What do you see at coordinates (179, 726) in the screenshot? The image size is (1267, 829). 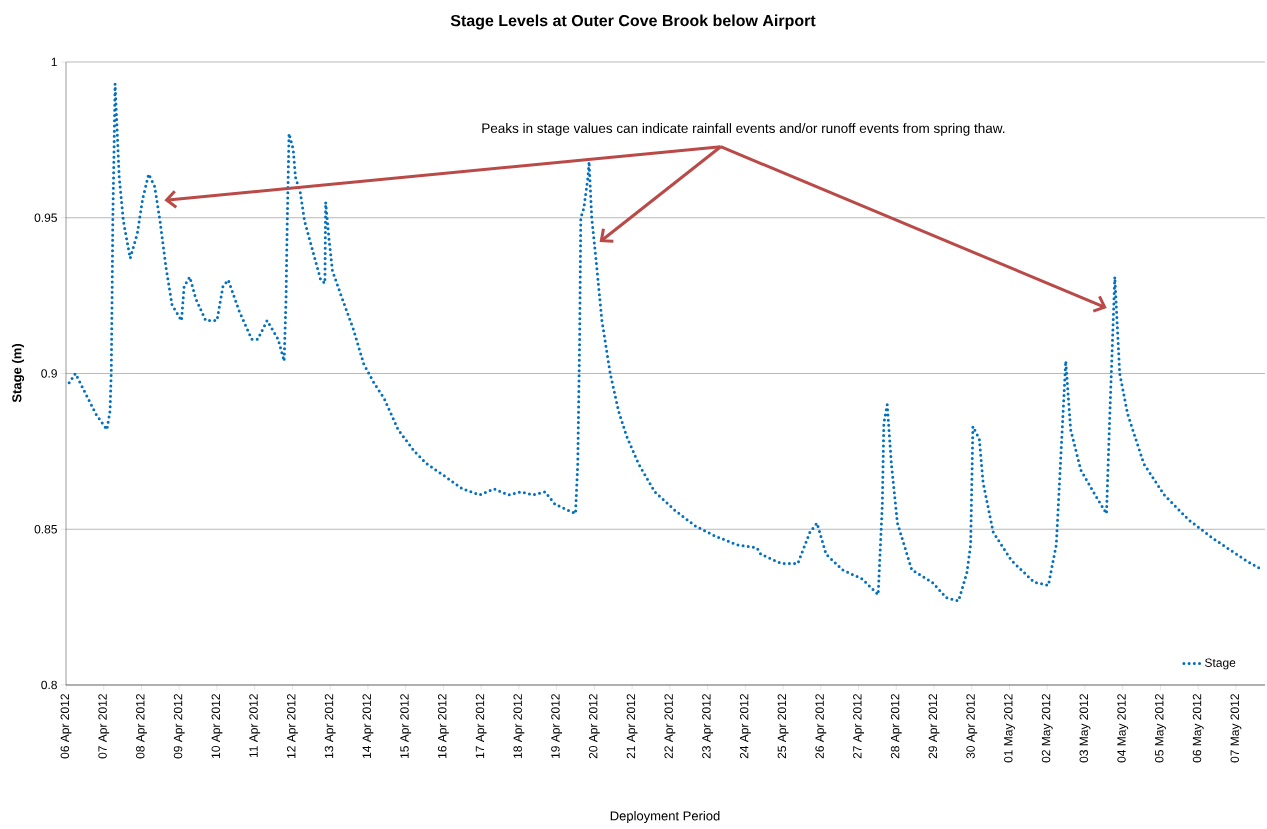 I see `x-tick-label: 09 Apr 2012` at bounding box center [179, 726].